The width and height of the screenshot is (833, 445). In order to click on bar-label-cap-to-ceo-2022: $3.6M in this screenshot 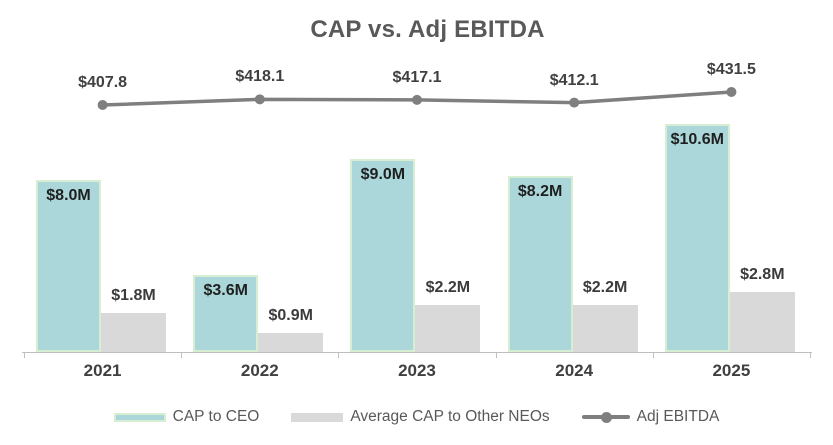, I will do `click(225, 290)`.